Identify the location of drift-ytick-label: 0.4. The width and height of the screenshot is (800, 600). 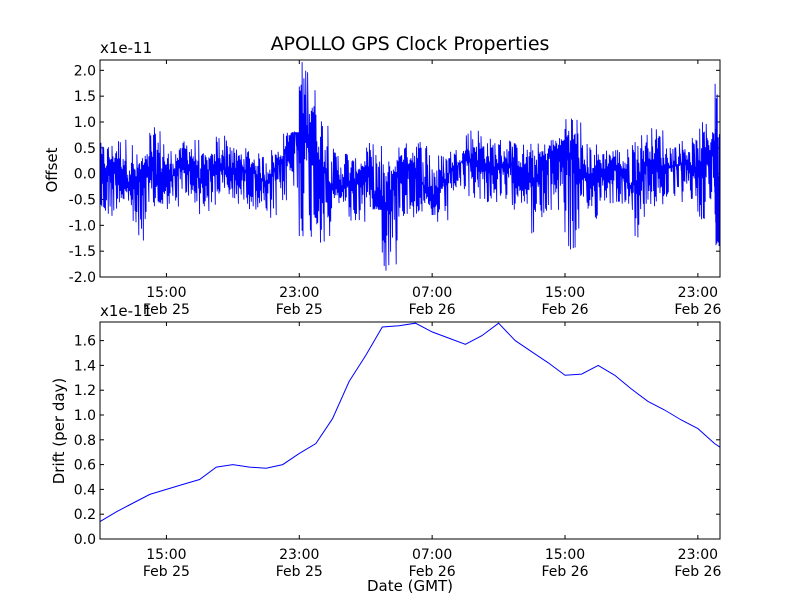
(85, 490).